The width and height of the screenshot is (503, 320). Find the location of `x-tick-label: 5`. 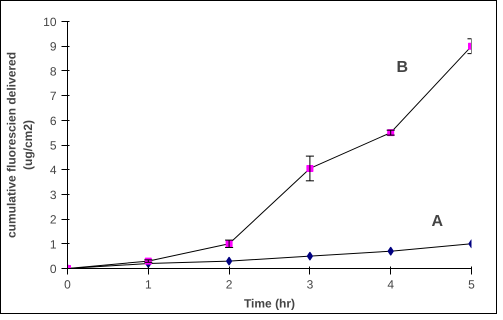

x-tick-label: 5 is located at coordinates (472, 285).